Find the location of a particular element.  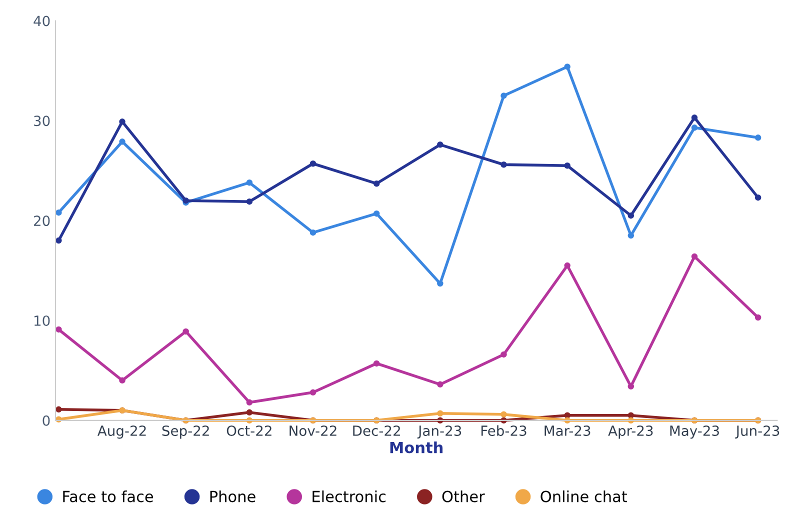

x-tick-label: Nov-22 is located at coordinates (313, 430).